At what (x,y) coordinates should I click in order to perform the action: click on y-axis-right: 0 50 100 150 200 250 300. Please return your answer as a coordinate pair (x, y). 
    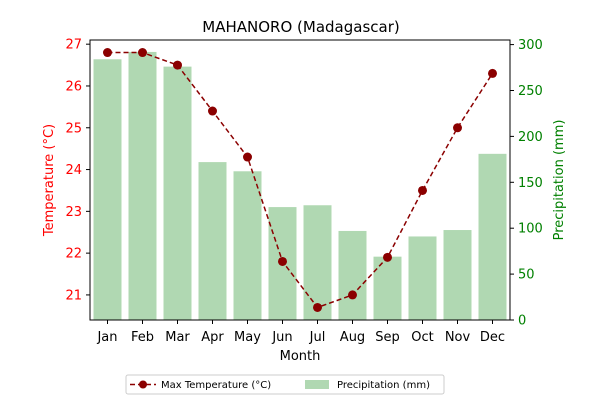
    Looking at the image, I should click on (526, 183).